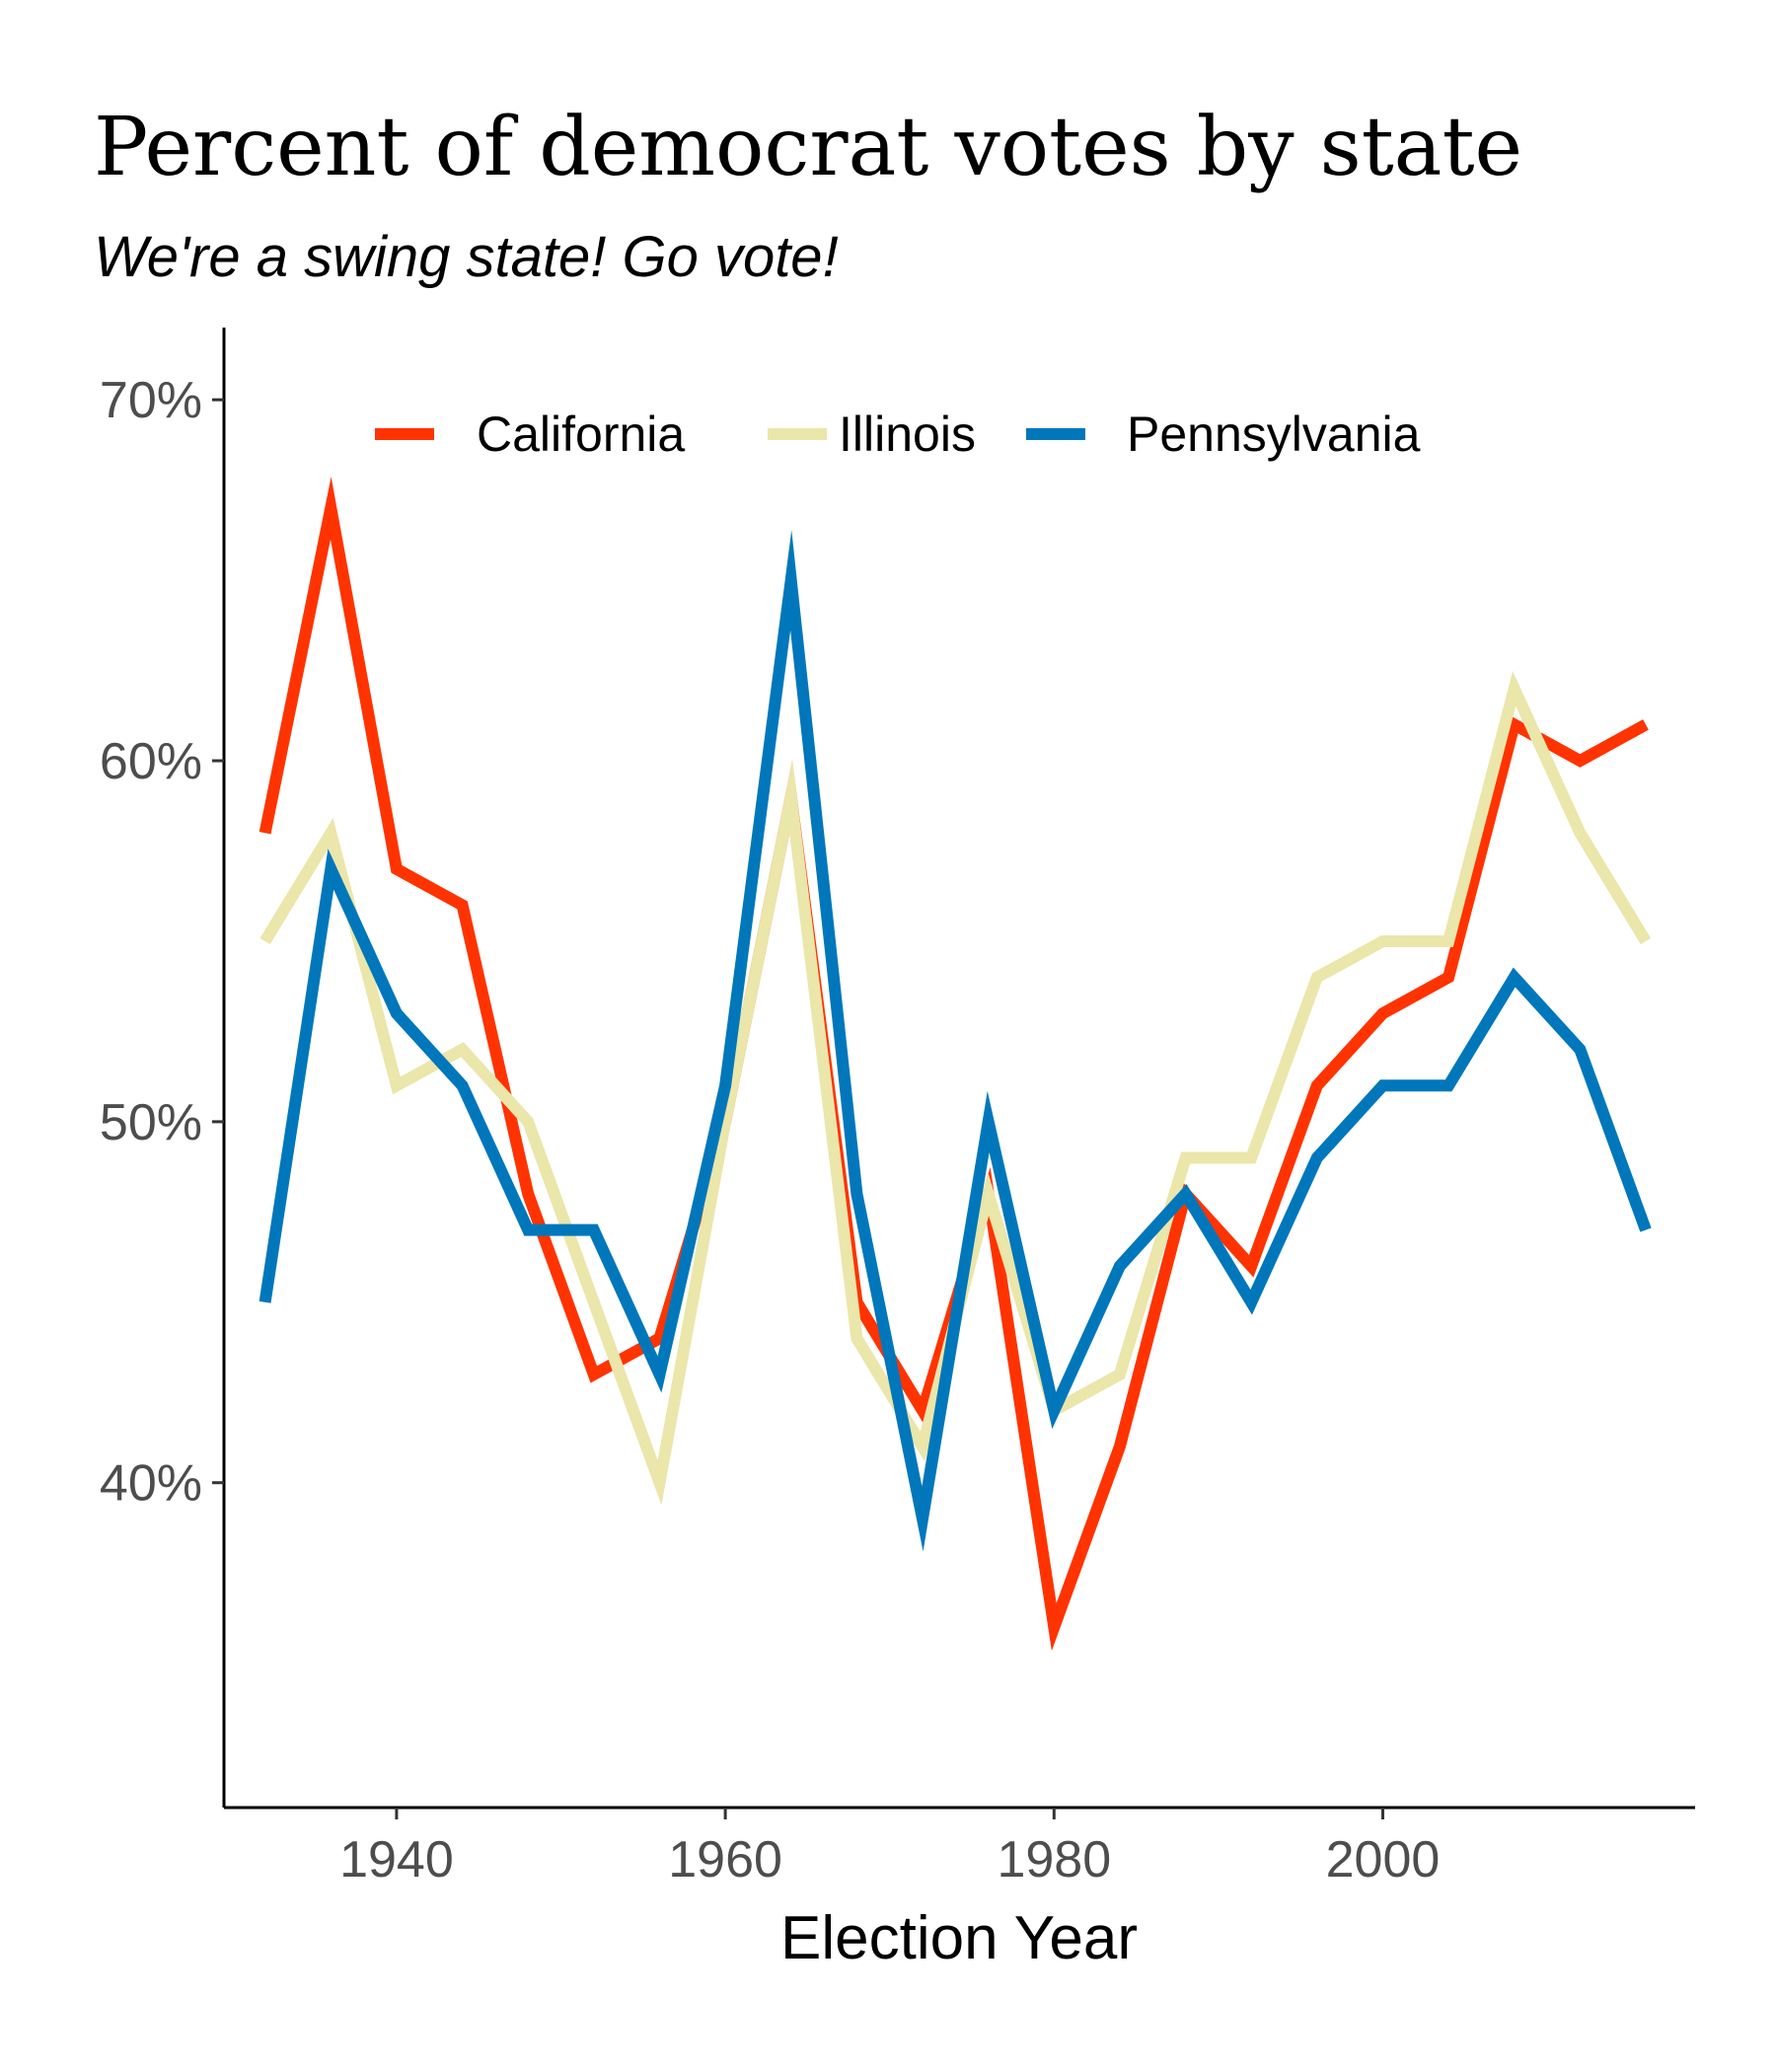 This screenshot has width=1776, height=2072. I want to click on chart-subtitle: We're a swing state! Go vote!, so click(467, 257).